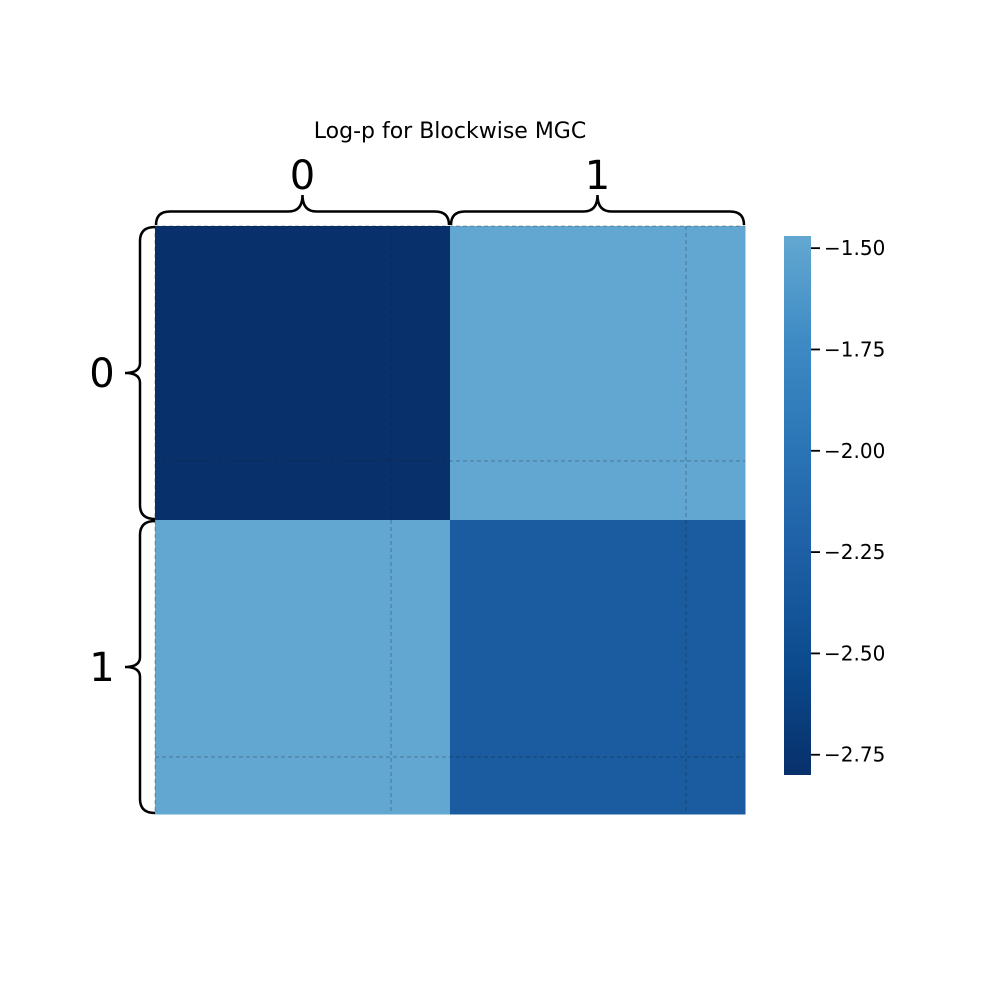 This screenshot has height=1000, width=1000. What do you see at coordinates (854, 653) in the screenshot?
I see `colorbar-tick-label: −2.50` at bounding box center [854, 653].